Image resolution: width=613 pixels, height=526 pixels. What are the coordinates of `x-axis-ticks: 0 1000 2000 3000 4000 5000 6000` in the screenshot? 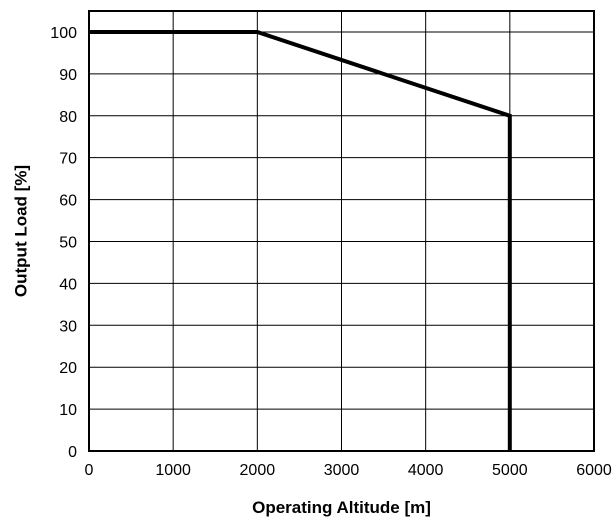 It's located at (348, 470).